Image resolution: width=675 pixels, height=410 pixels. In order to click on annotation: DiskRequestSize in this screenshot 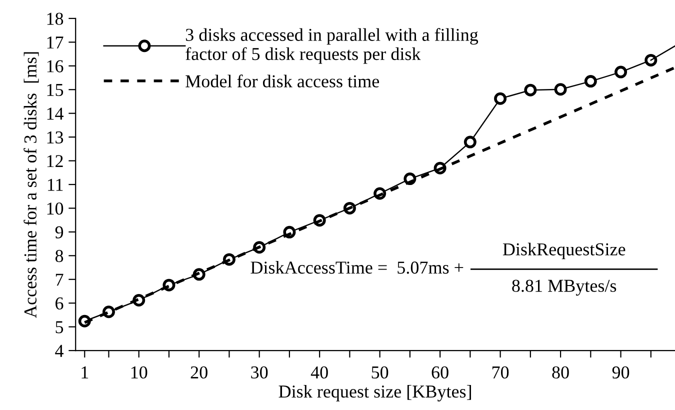, I will do `click(564, 251)`.